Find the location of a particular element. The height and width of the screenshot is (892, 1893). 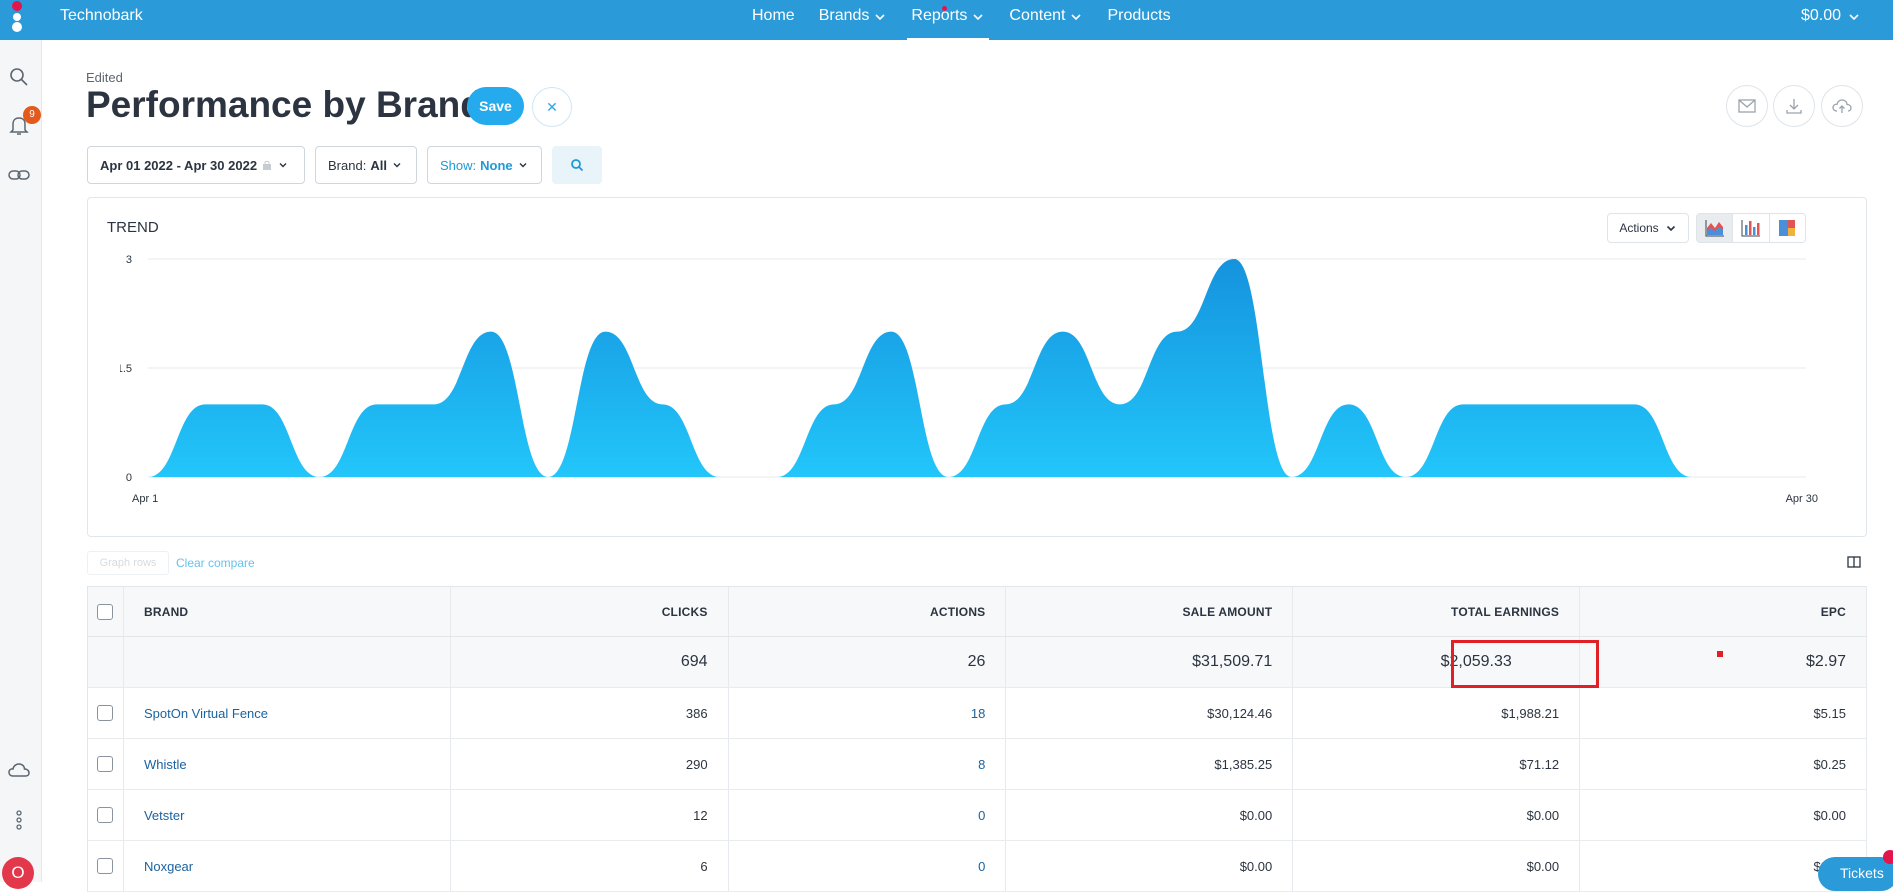

epc-cell: $5.15 is located at coordinates (1723, 713).